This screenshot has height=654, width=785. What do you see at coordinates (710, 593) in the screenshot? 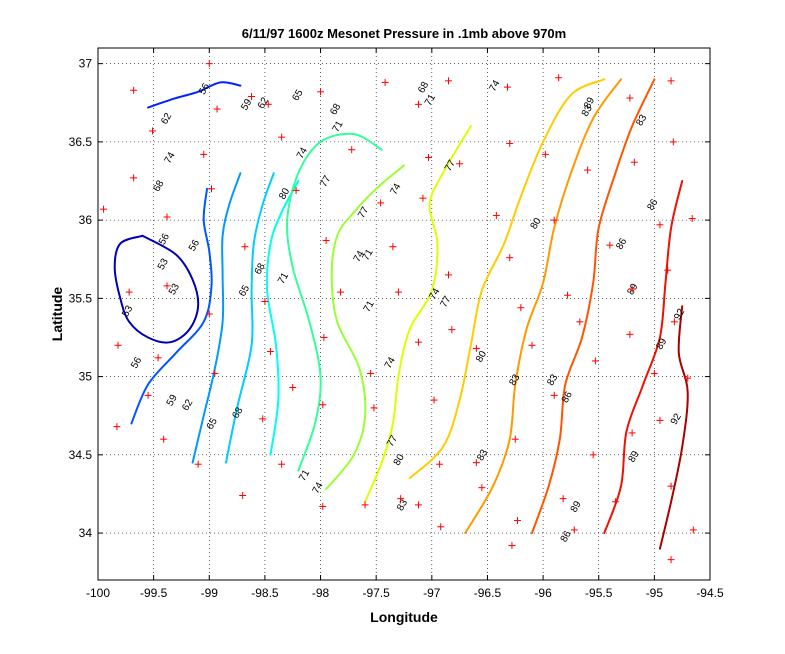
I see `x-tick-label: -94.5` at bounding box center [710, 593].